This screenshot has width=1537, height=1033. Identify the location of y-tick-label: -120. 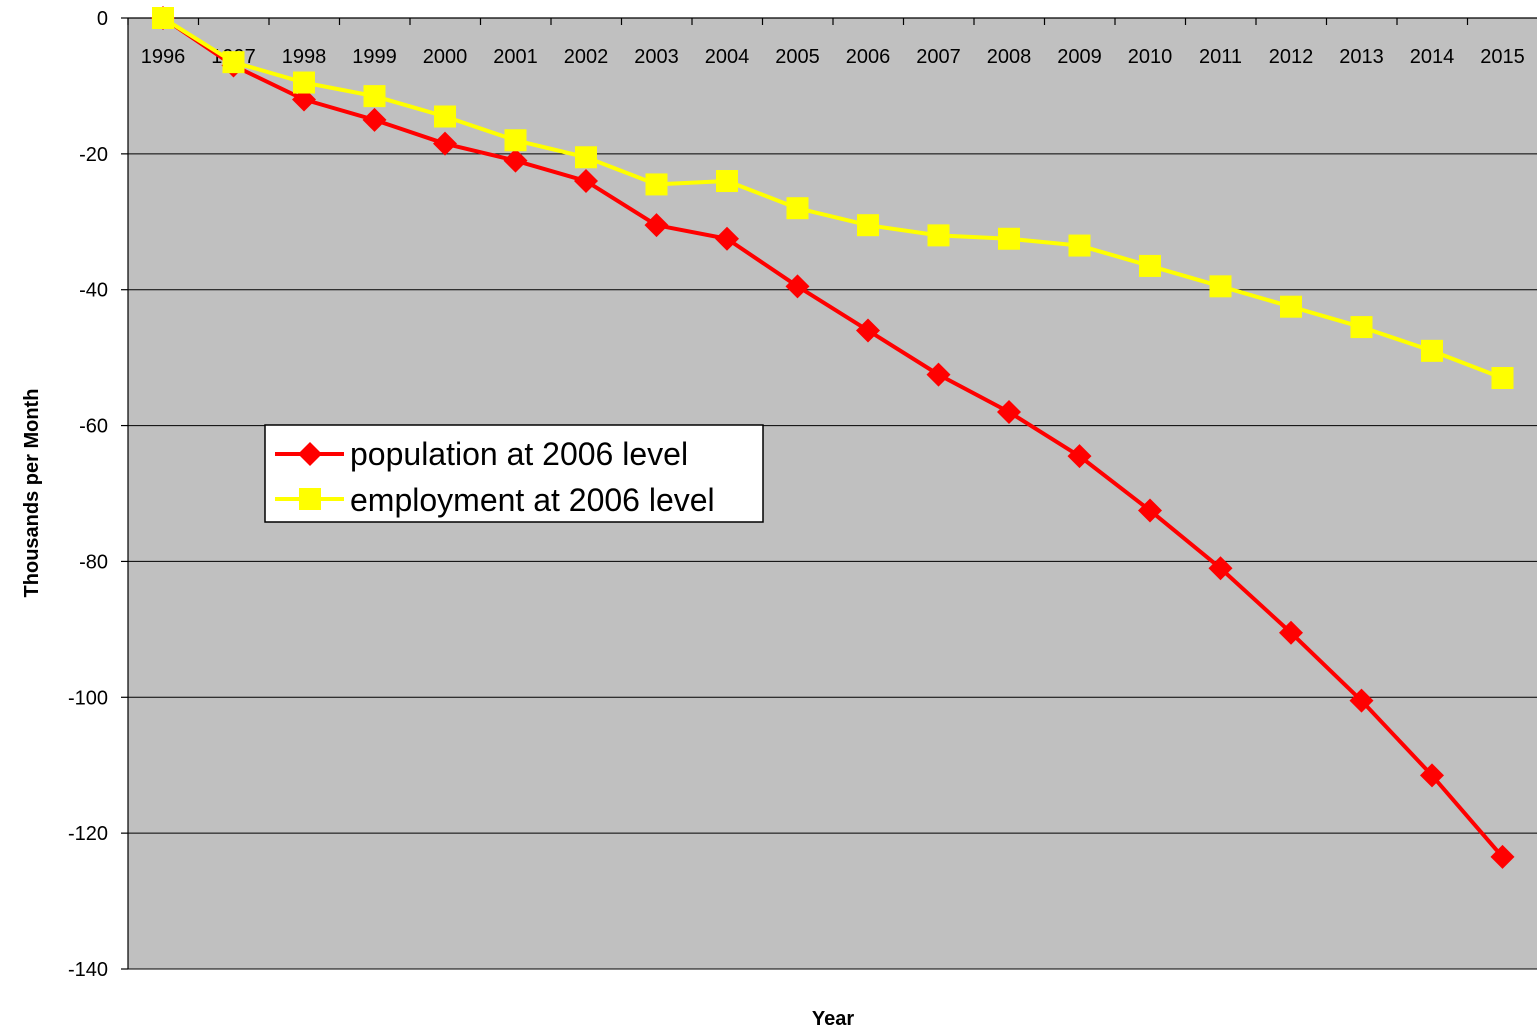
(88, 834).